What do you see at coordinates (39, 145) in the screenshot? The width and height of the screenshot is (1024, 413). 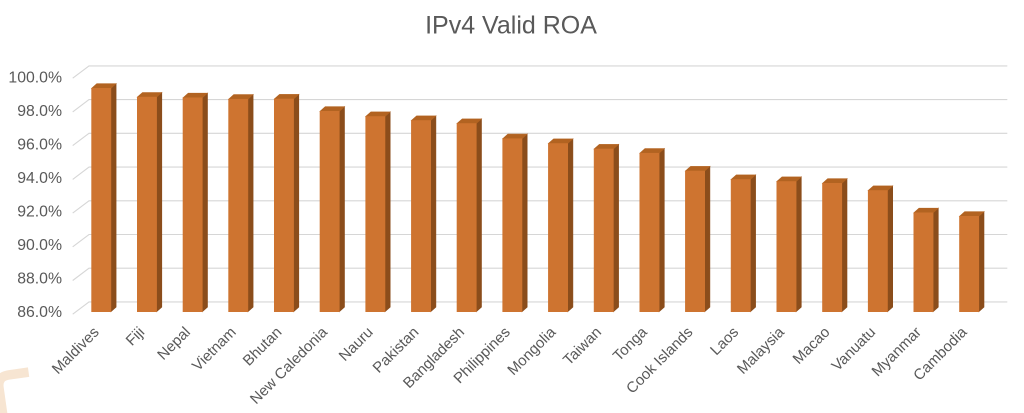 I see `svg-text: 96.0%` at bounding box center [39, 145].